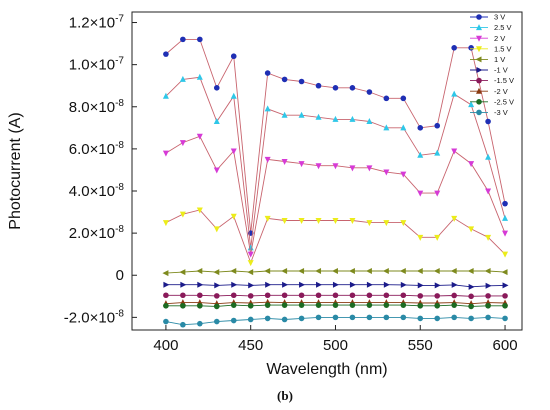  What do you see at coordinates (487, 59) in the screenshot?
I see `legend-entry: 1 V` at bounding box center [487, 59].